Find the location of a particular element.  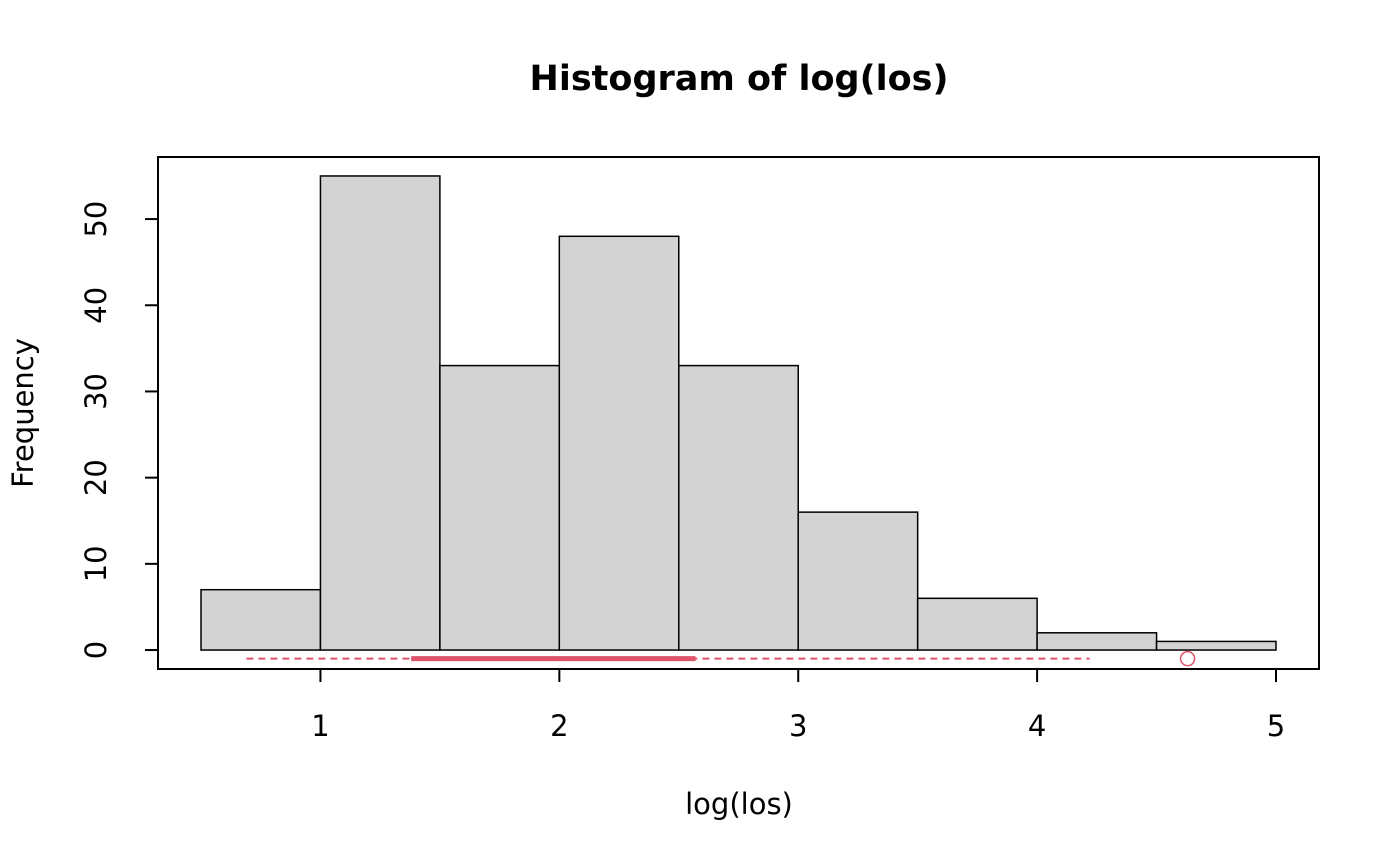

y-tick-label: 20 is located at coordinates (96, 477).